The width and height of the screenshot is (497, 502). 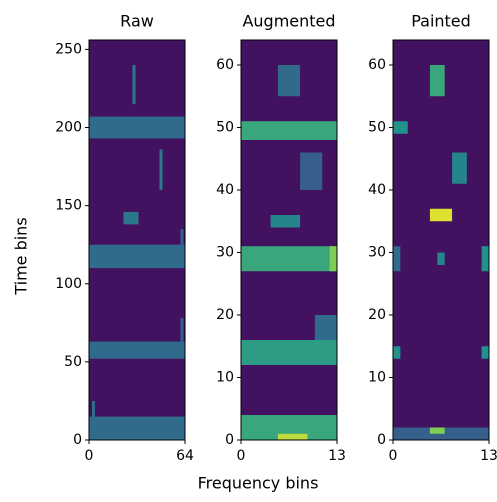 I want to click on panel-title: Painted, so click(x=441, y=21).